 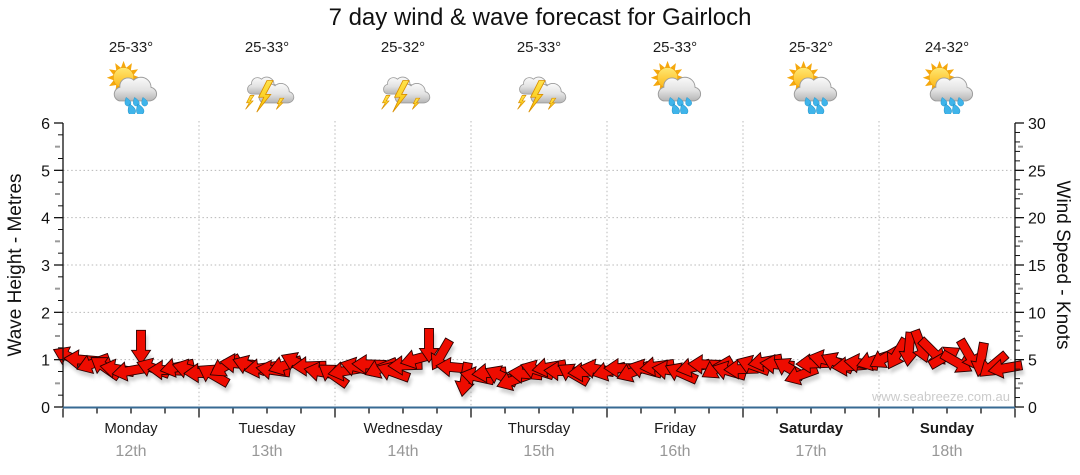 I want to click on svg-text: 3, so click(x=45, y=266).